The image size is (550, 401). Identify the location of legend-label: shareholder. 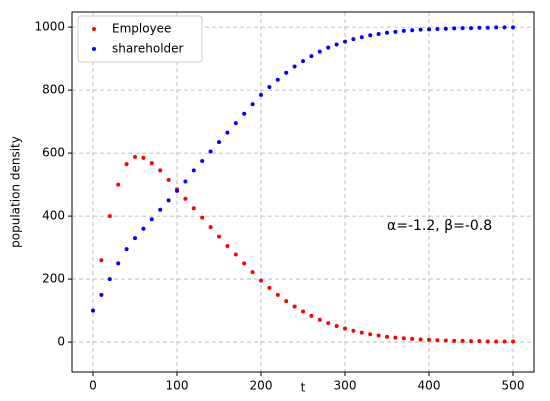
(148, 49).